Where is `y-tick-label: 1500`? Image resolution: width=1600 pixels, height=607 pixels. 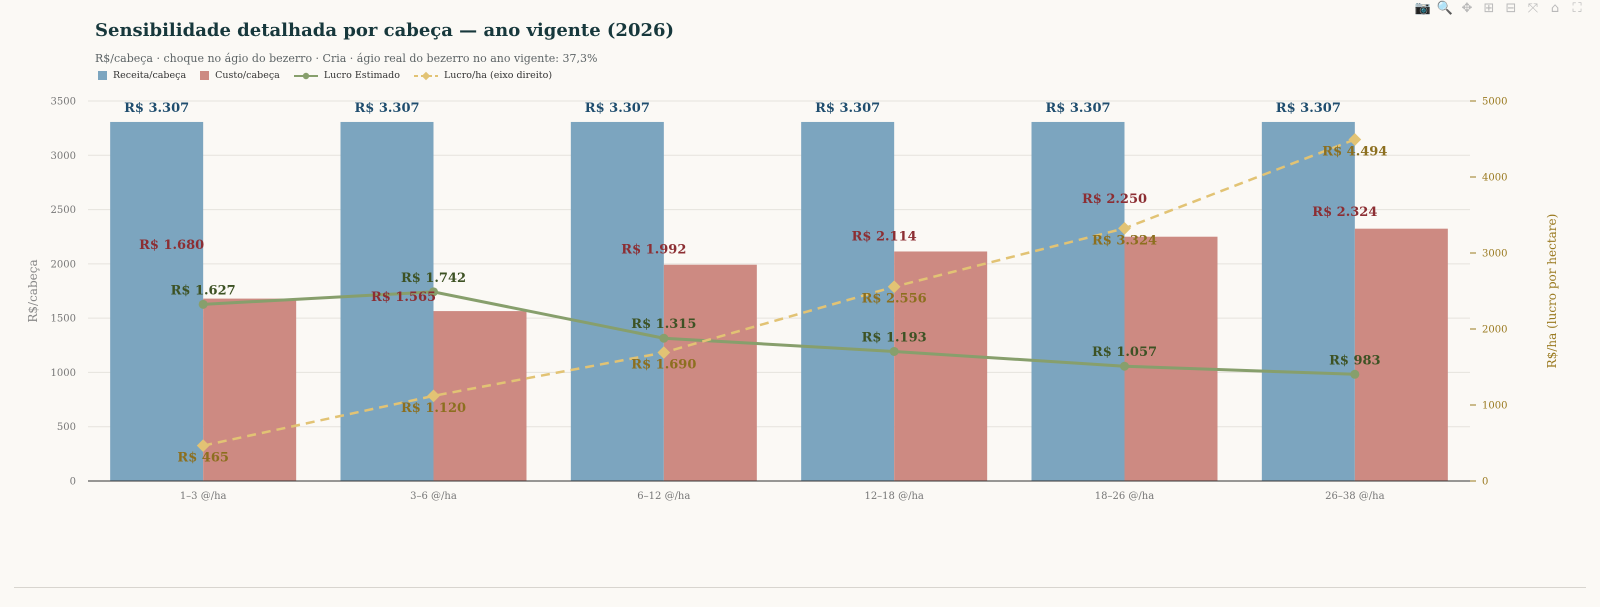
y-tick-label: 1500 is located at coordinates (63, 319).